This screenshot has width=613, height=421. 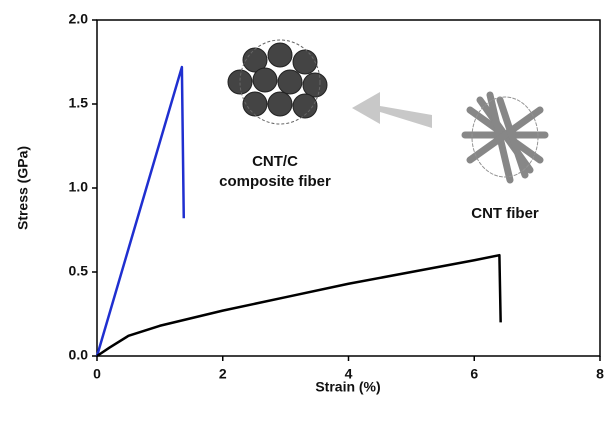 I want to click on y-tick-label: 0.0, so click(x=79, y=355).